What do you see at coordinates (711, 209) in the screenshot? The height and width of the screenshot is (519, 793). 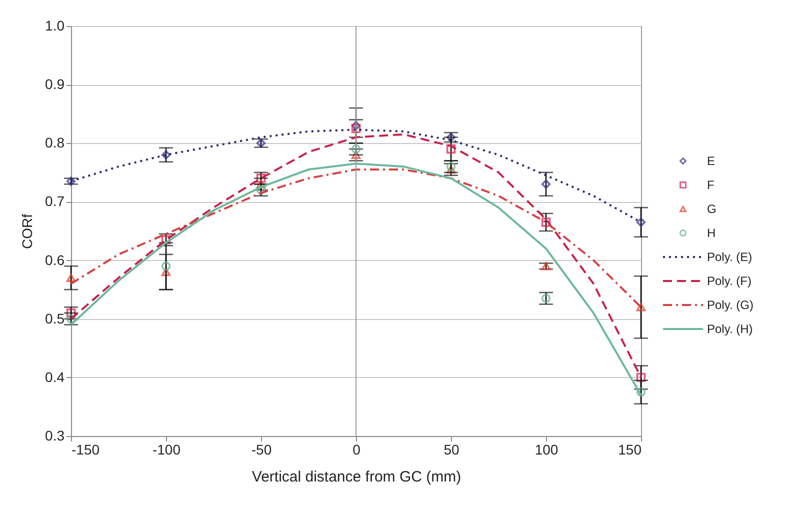 I see `legend-label: G` at bounding box center [711, 209].